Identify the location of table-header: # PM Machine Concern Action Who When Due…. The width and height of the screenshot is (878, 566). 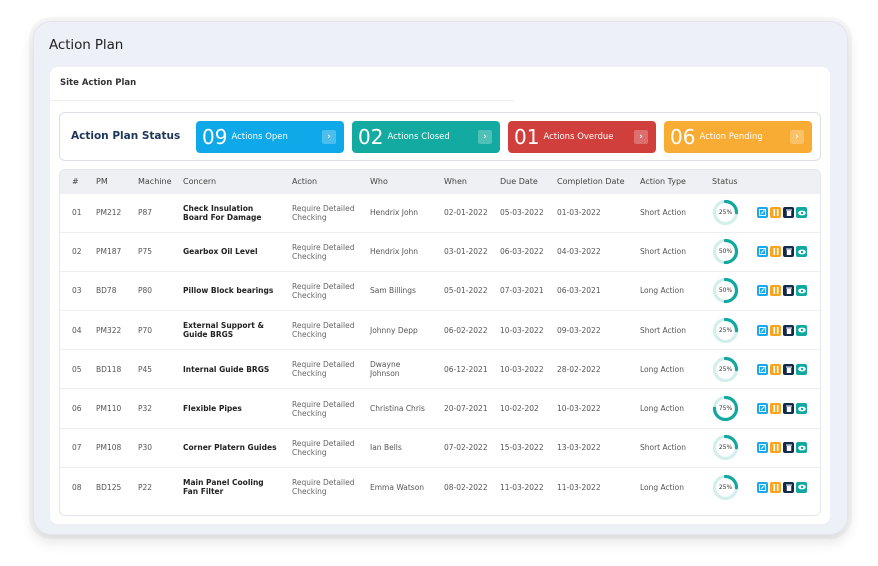
(440, 181).